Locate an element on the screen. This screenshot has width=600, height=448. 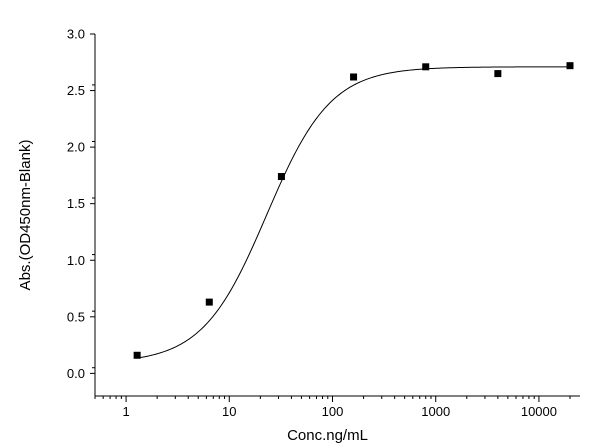
y-tick-label: 1.5 is located at coordinates (76, 203).